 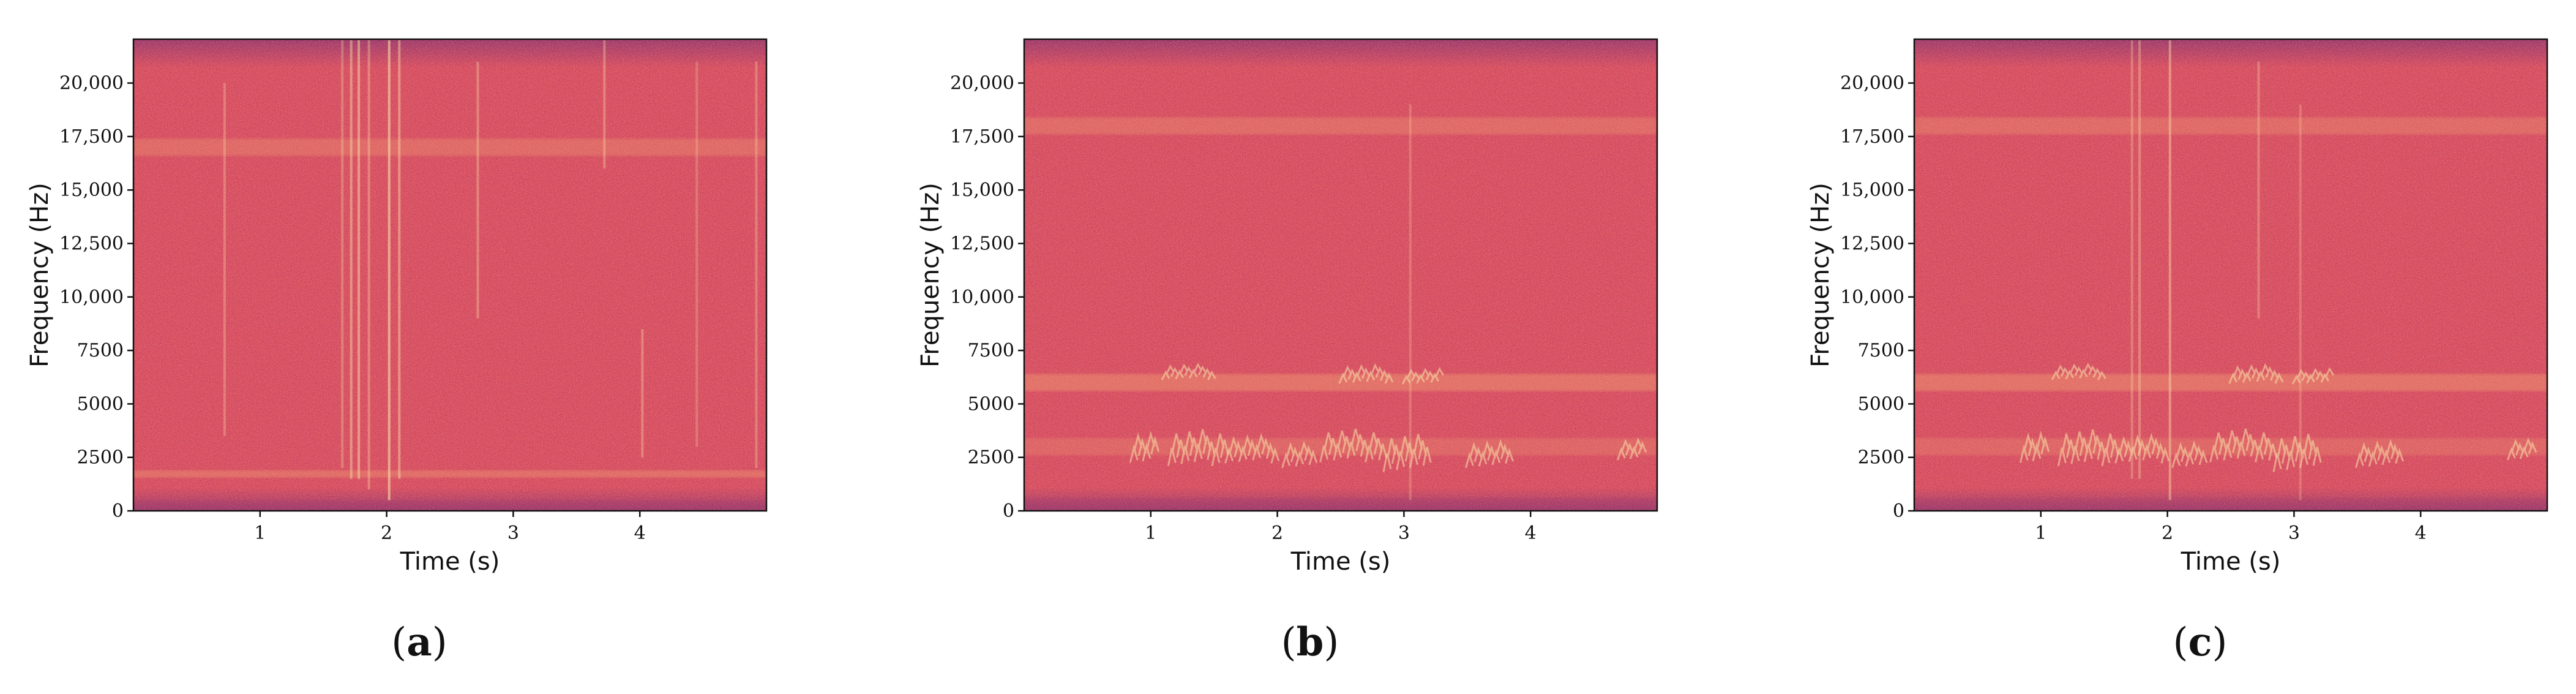 I want to click on panel-caption: (b), so click(x=1310, y=642).